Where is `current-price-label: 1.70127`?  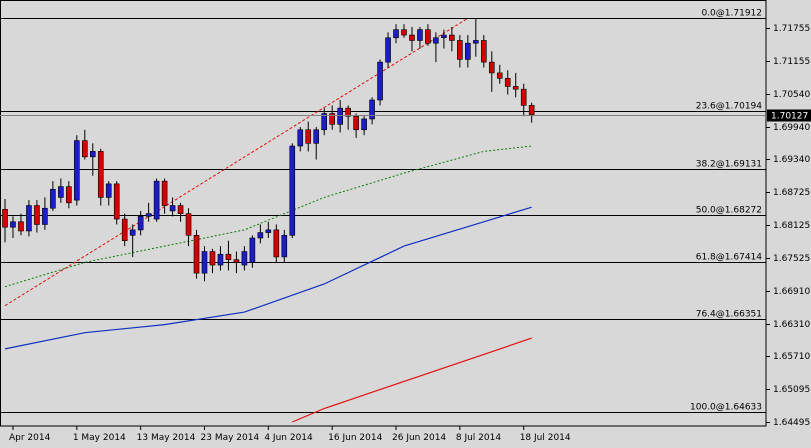
current-price-label: 1.70127 is located at coordinates (789, 117).